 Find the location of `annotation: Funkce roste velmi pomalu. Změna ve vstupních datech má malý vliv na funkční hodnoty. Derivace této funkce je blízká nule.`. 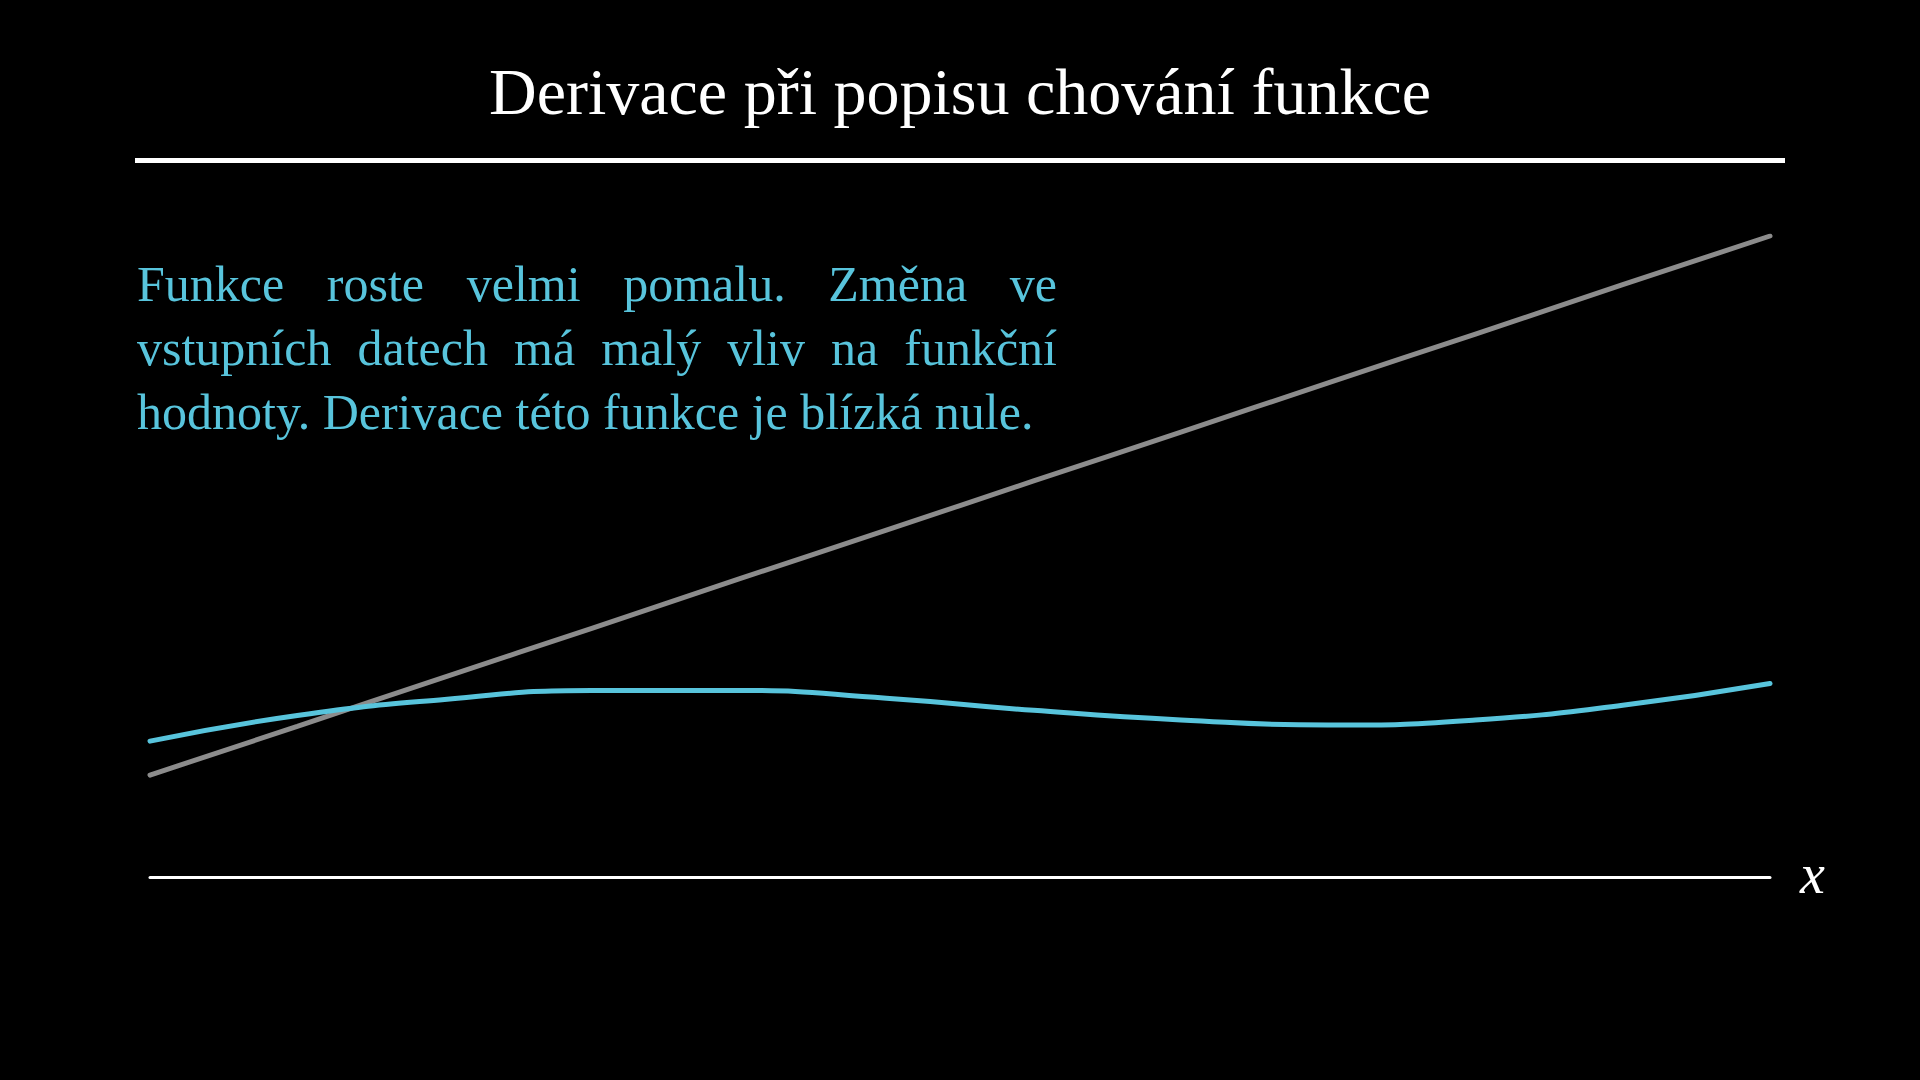

annotation: Funkce roste velmi pomalu. Změna ve vstupních datech má malý vliv na funkční hodnoty. Derivace této funkce je blízká nule. is located at coordinates (597, 348).